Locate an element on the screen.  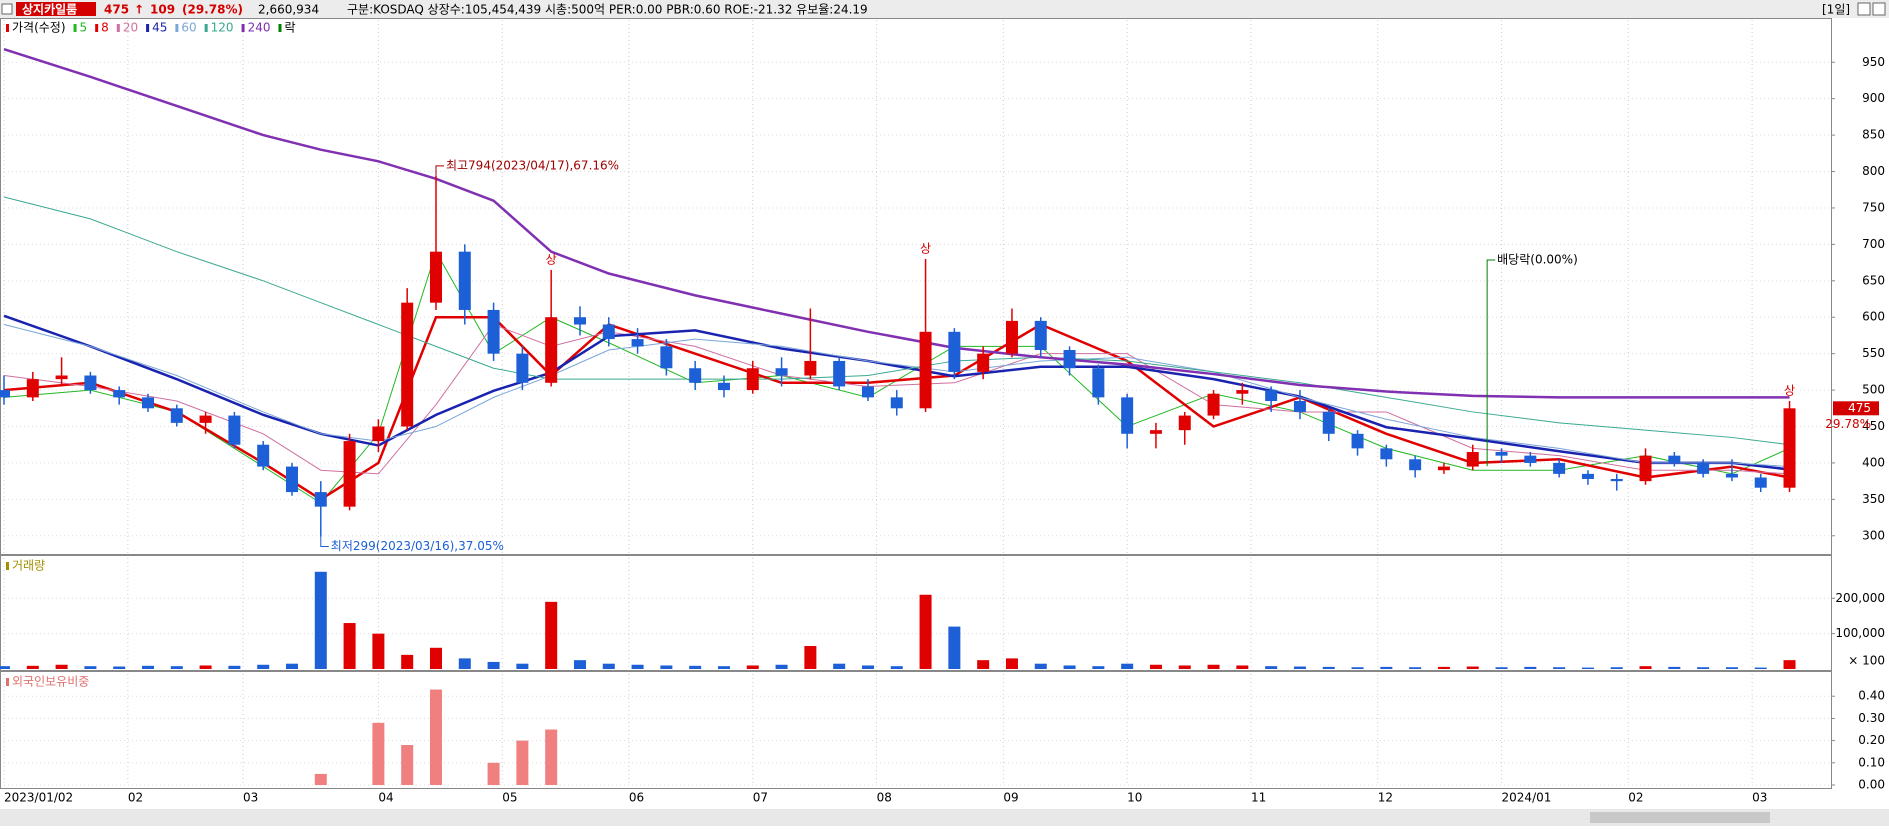
window-button is located at coordinates (1864, 9).